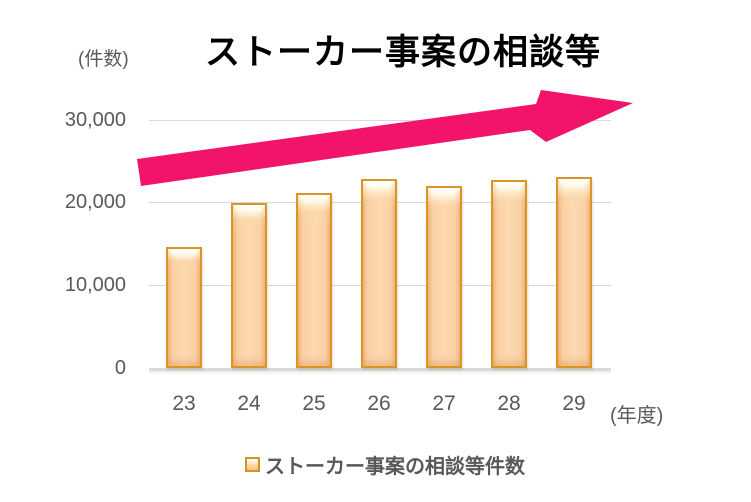  What do you see at coordinates (379, 403) in the screenshot?
I see `x-tick-label-26: 26` at bounding box center [379, 403].